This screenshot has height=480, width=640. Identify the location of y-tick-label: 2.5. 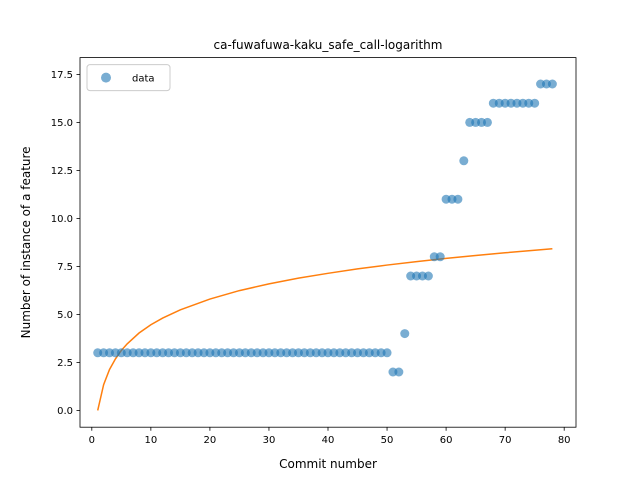
(65, 363).